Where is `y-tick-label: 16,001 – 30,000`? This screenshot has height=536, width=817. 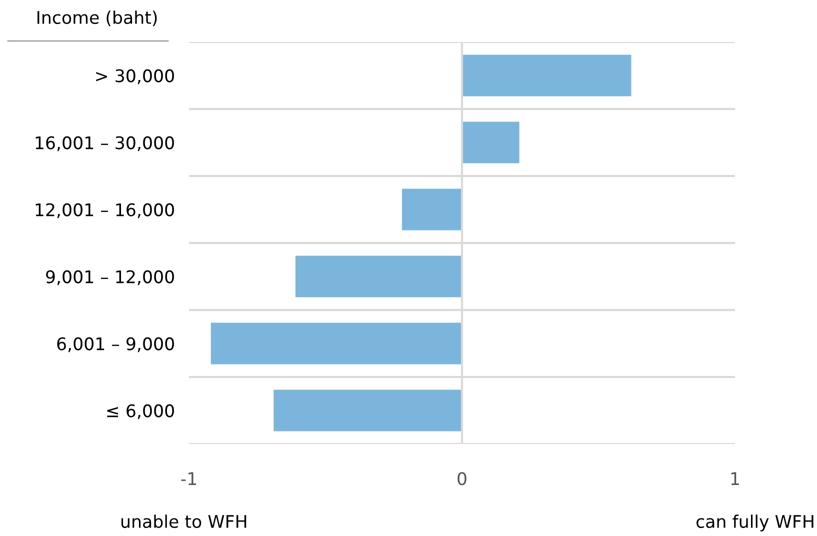
y-tick-label: 16,001 – 30,000 is located at coordinates (105, 144).